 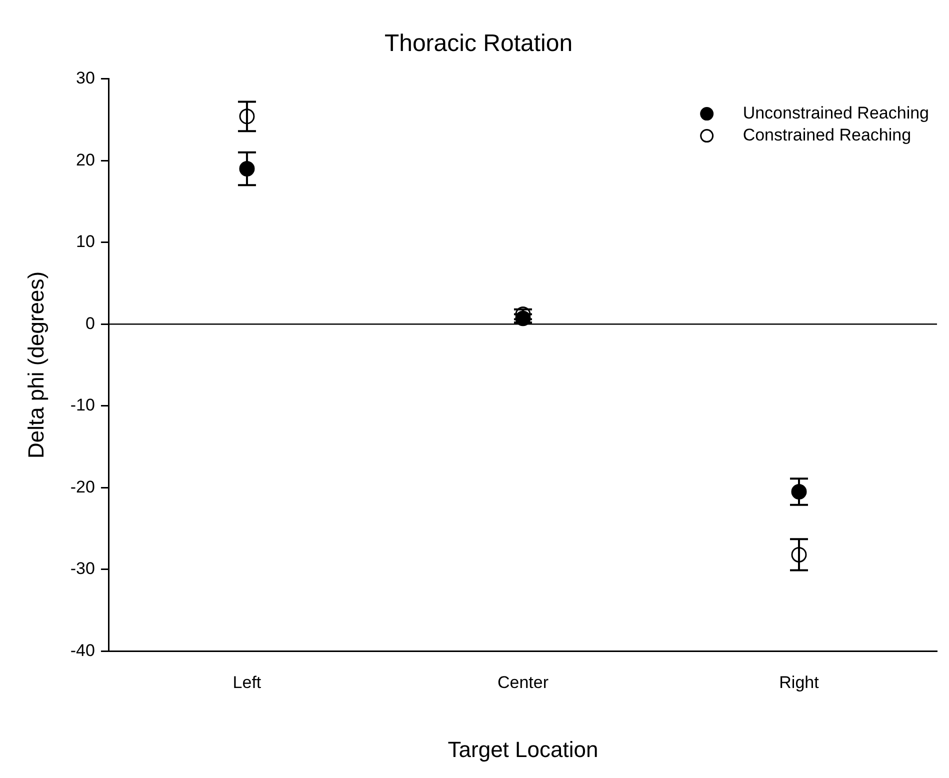 What do you see at coordinates (85, 242) in the screenshot?
I see `y-tick-label: 10` at bounding box center [85, 242].